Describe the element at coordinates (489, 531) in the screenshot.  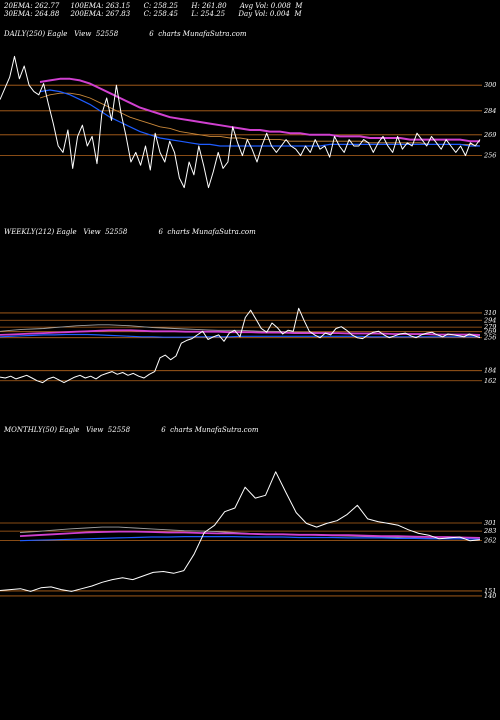
I see `level-label: 283` at that location.